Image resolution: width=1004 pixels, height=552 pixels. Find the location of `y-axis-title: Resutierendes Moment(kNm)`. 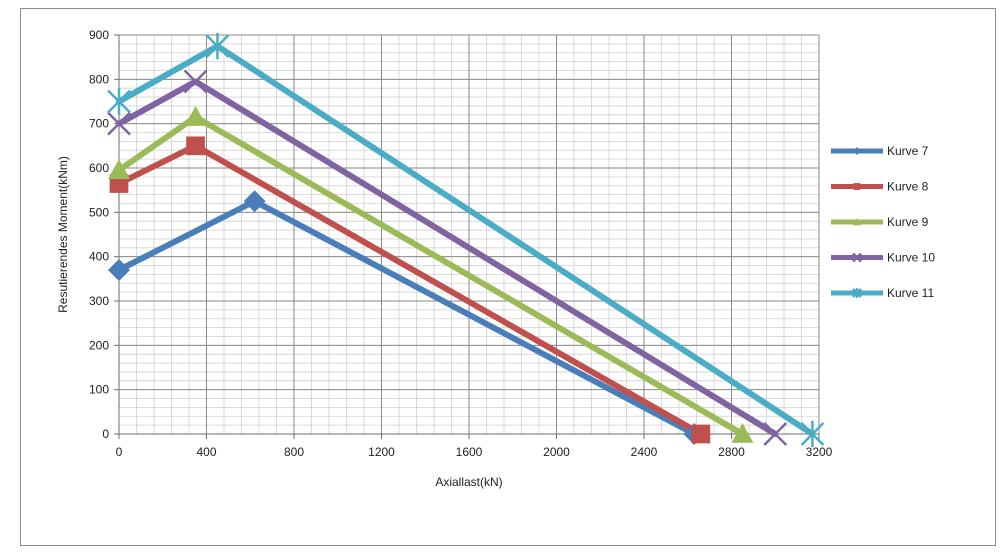

y-axis-title: Resutierendes Moment(kNm) is located at coordinates (63, 234).